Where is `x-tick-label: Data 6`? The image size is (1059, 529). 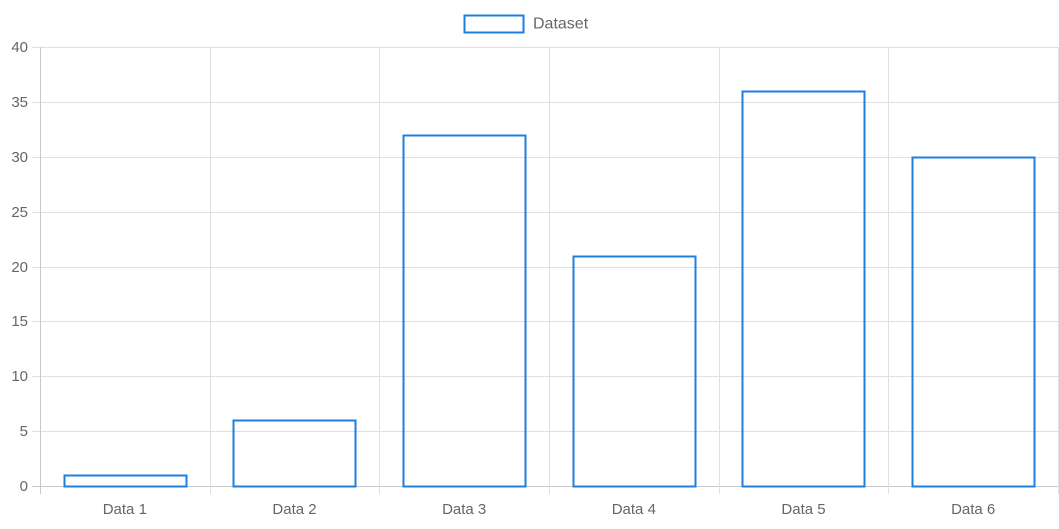
x-tick-label: Data 6 is located at coordinates (973, 509).